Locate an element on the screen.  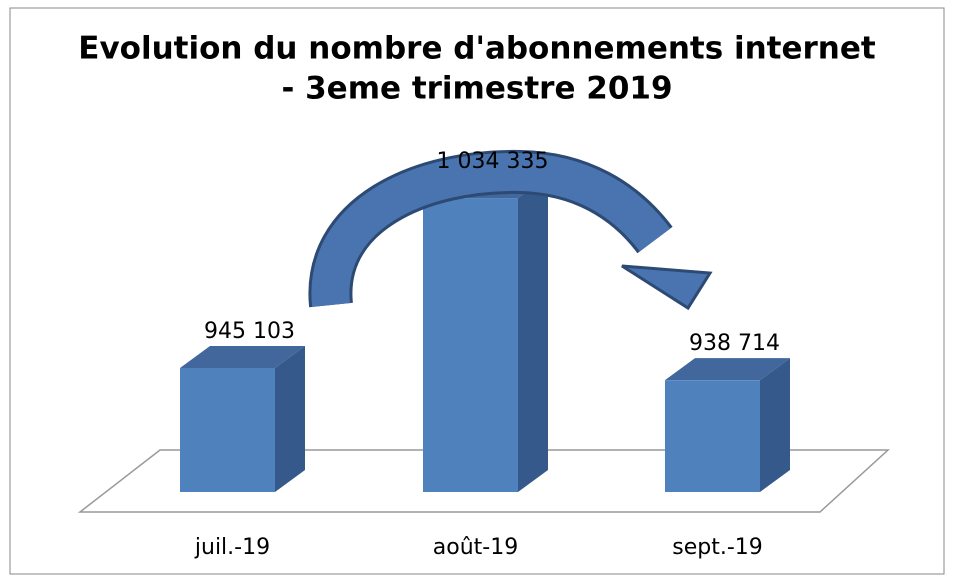
value-label: 945 103 is located at coordinates (249, 331).